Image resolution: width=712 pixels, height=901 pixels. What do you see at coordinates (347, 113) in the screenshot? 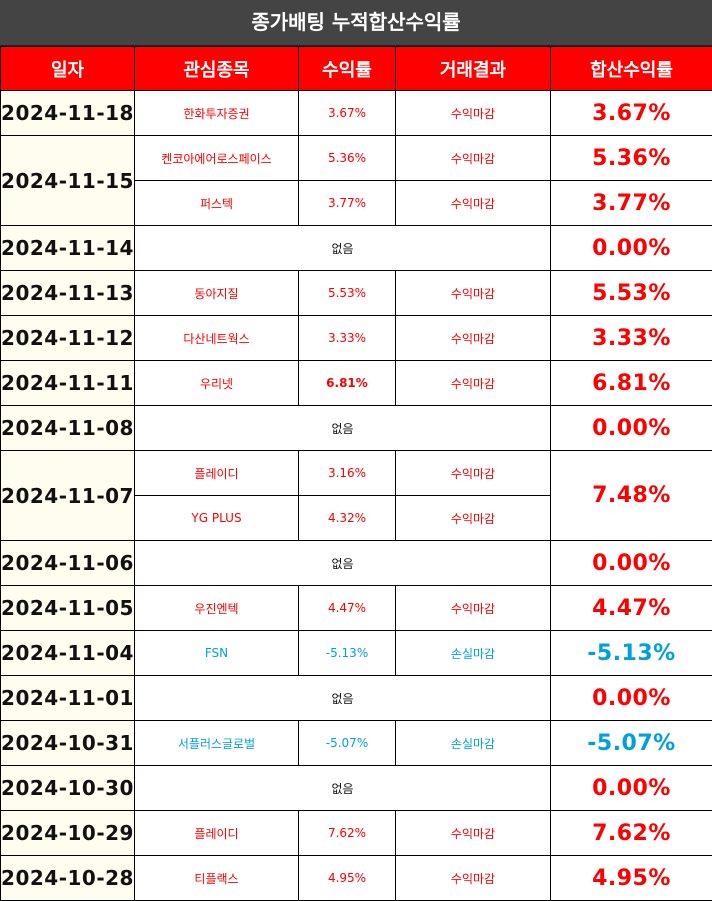
I see `stock-rate: 3.67%` at bounding box center [347, 113].